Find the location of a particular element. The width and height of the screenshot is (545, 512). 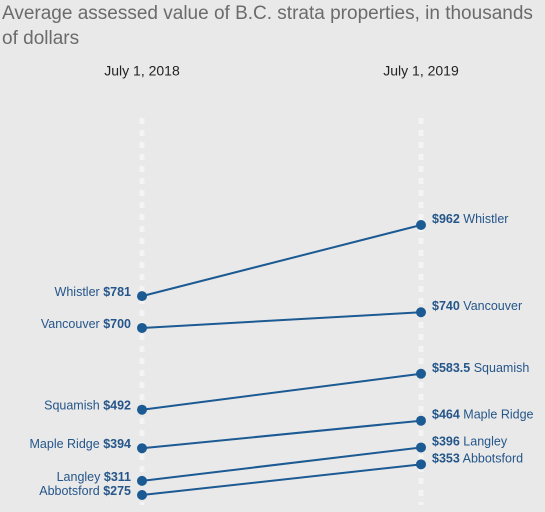

value-label: $781 is located at coordinates (117, 292).